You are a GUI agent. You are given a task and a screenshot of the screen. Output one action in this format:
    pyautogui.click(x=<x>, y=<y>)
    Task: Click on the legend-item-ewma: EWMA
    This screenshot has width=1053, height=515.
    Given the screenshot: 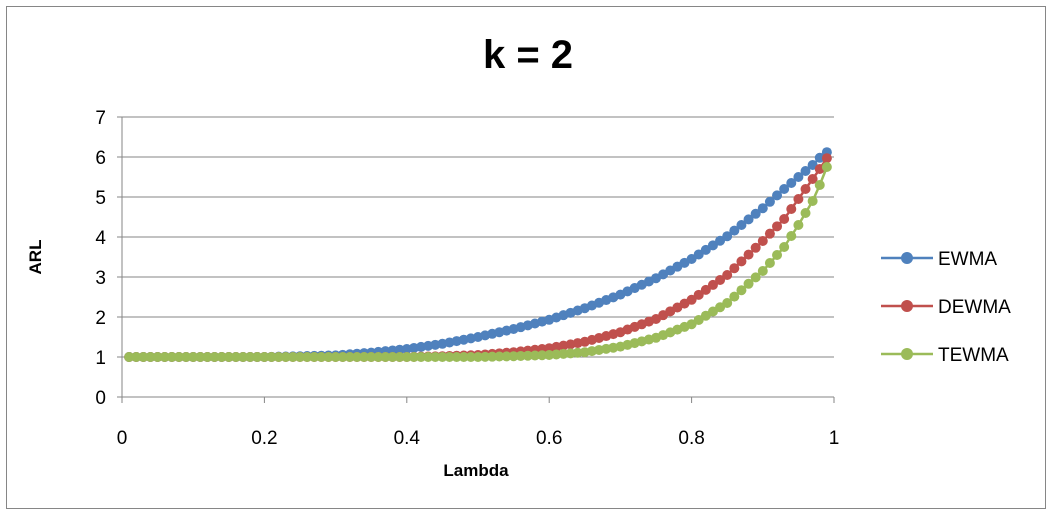 What is the action you would take?
    pyautogui.click(x=939, y=259)
    